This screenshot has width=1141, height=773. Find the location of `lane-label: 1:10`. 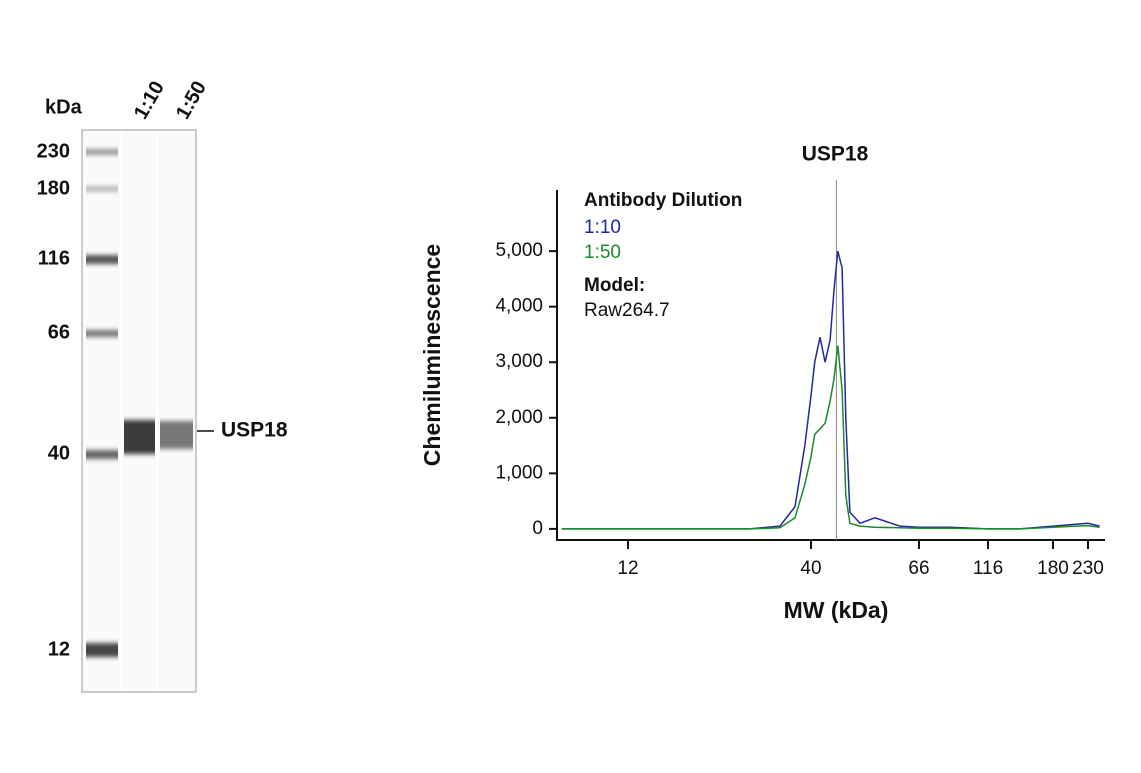

lane-label: 1:10 is located at coordinates (149, 100).